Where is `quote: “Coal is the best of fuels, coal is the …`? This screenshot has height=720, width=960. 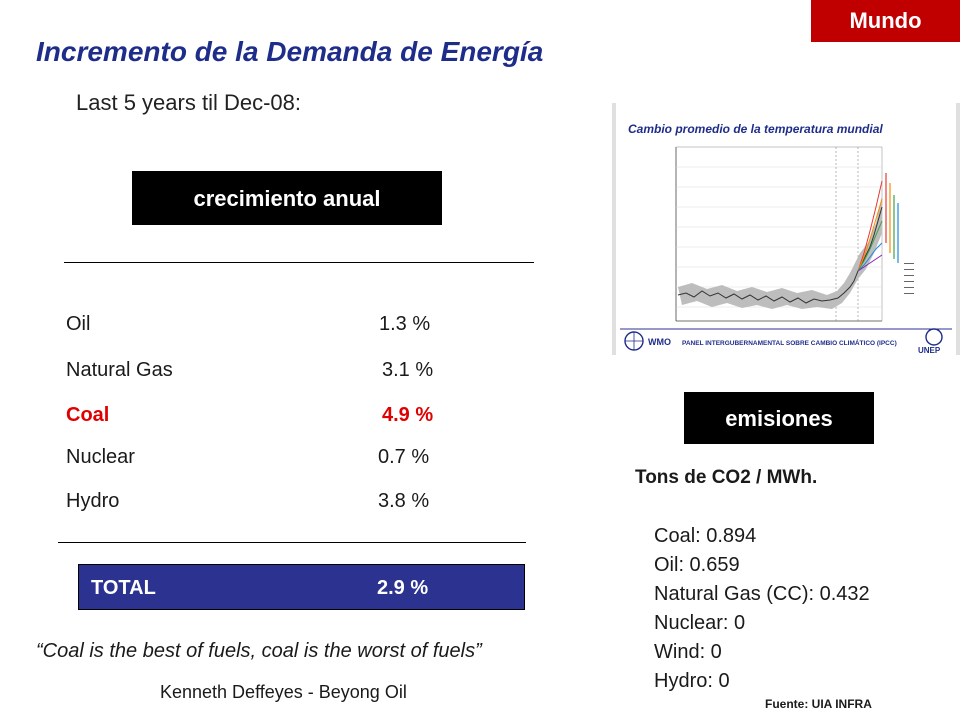
quote: “Coal is the best of fuels, coal is the … is located at coordinates (259, 651).